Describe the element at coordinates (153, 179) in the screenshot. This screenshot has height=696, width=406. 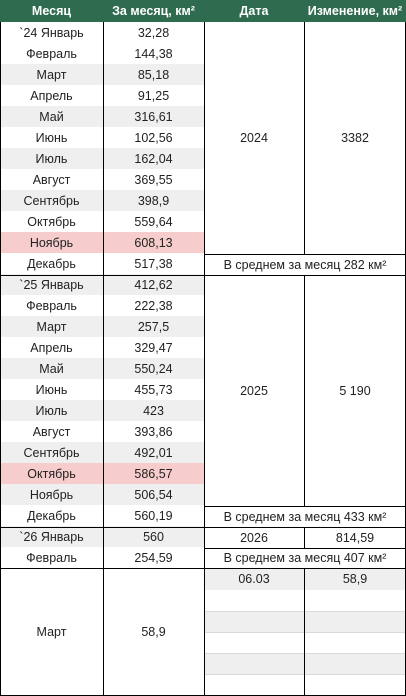
I see `value-cell: 369,55` at that location.